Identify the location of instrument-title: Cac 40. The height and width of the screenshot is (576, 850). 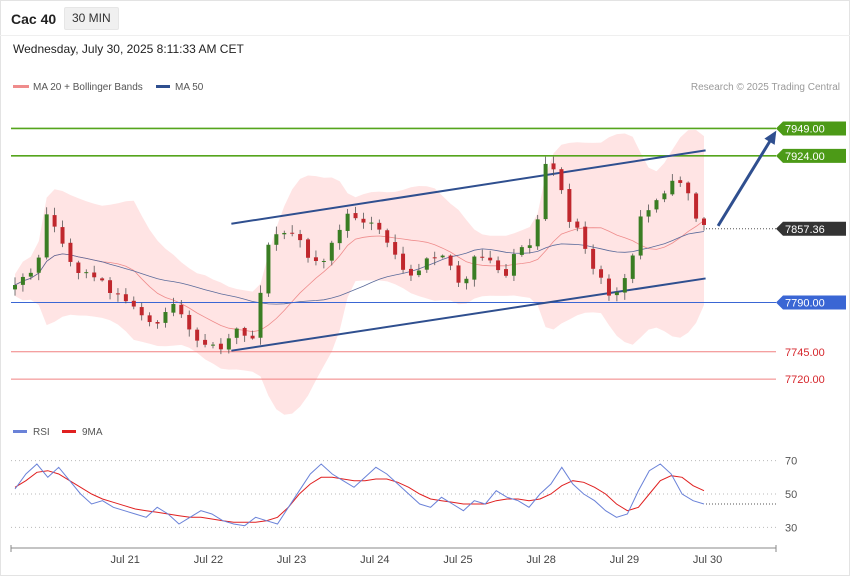
(34, 19).